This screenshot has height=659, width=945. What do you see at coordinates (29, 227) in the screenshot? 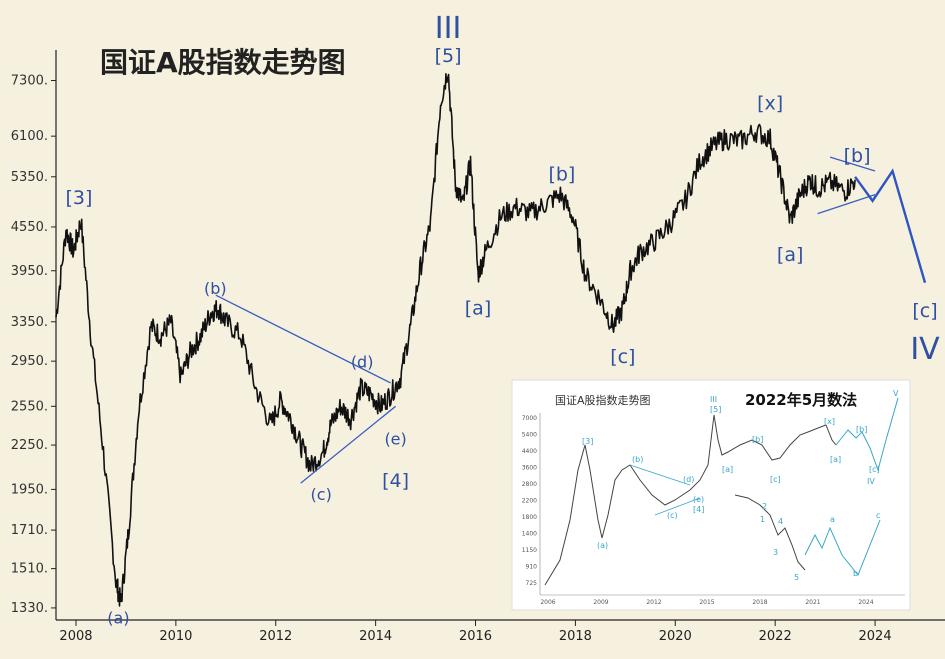
I see `y-tick-label: 4550.` at bounding box center [29, 227].